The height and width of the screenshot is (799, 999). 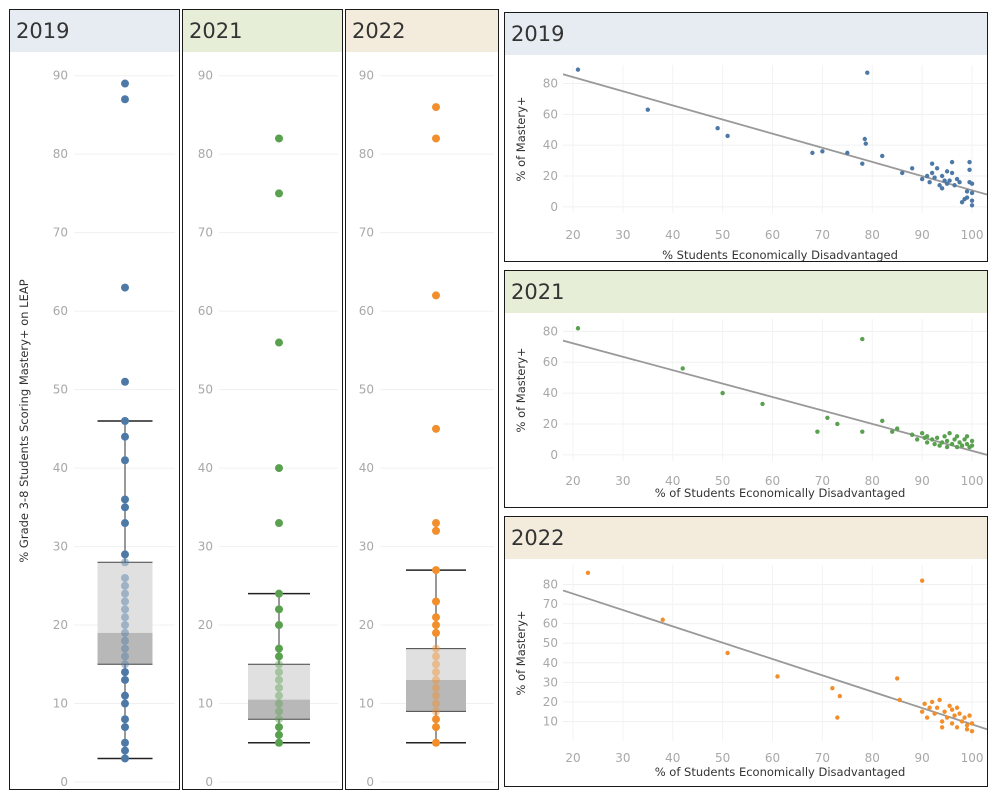 I want to click on x-tick-label: 50, so click(x=722, y=481).